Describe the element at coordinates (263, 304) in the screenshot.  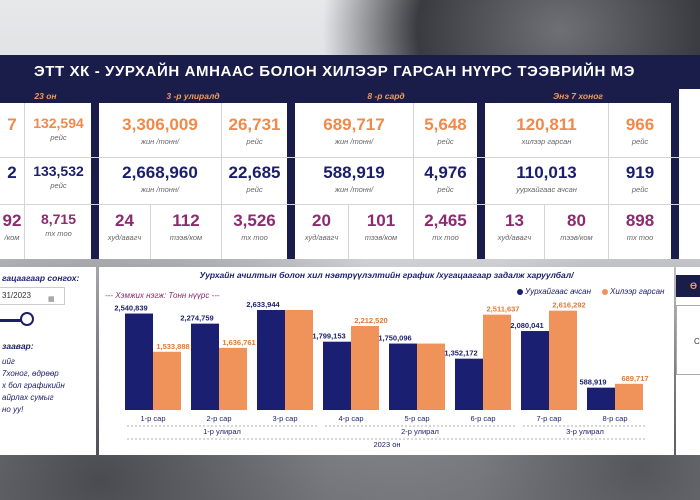
I see `bar-value-label: 2,633,944` at that location.